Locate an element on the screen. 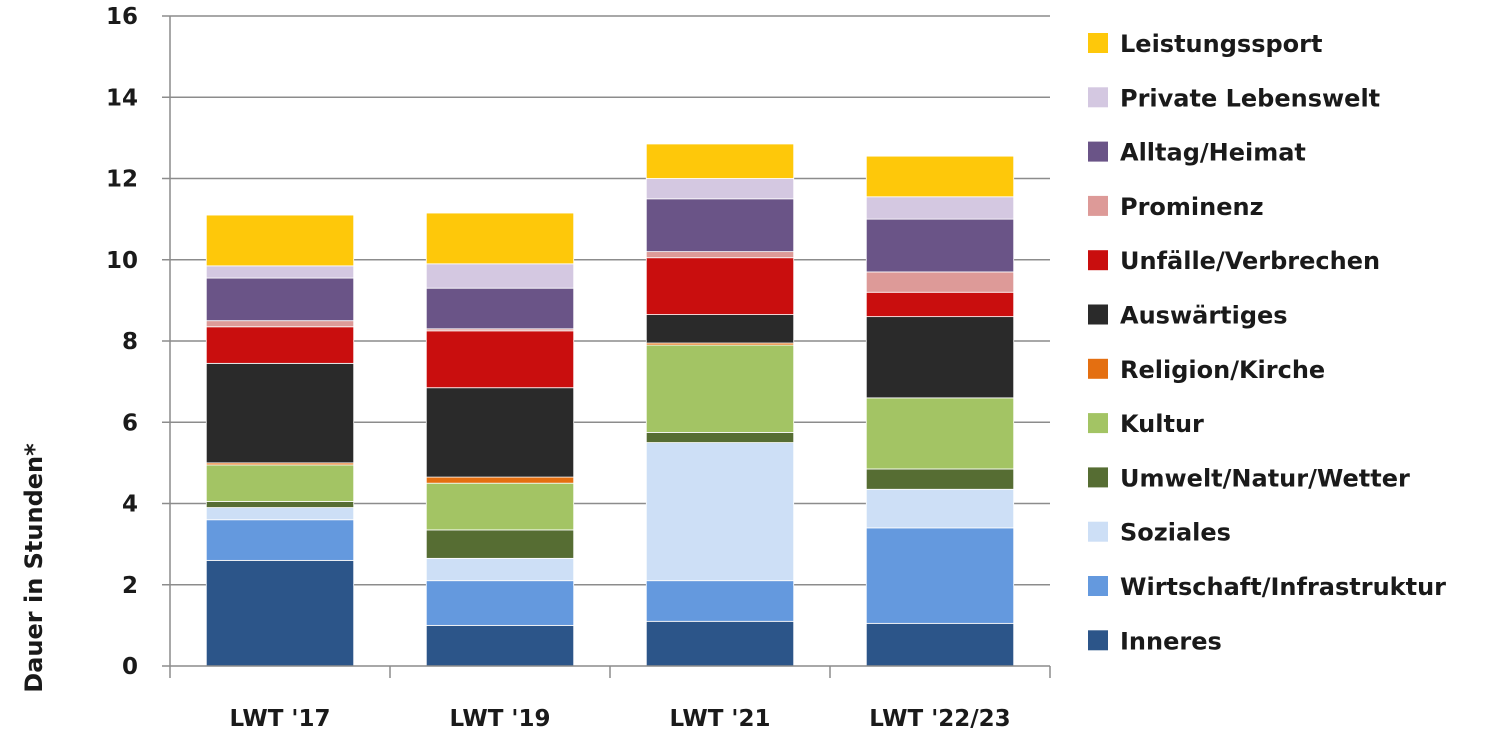 The width and height of the screenshot is (1490, 730). x-tick-label: LWT '17 is located at coordinates (280, 718).